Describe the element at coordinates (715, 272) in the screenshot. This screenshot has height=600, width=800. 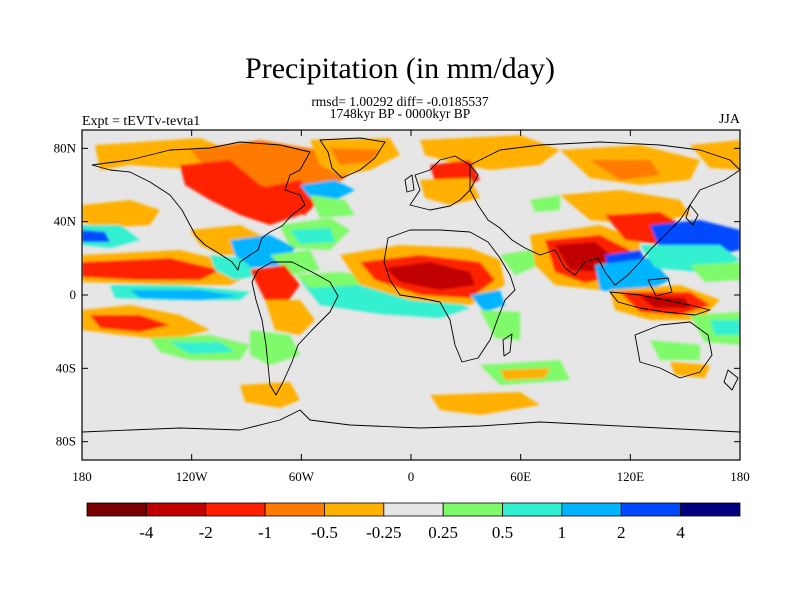
I see `field-west-pacific-green` at that location.